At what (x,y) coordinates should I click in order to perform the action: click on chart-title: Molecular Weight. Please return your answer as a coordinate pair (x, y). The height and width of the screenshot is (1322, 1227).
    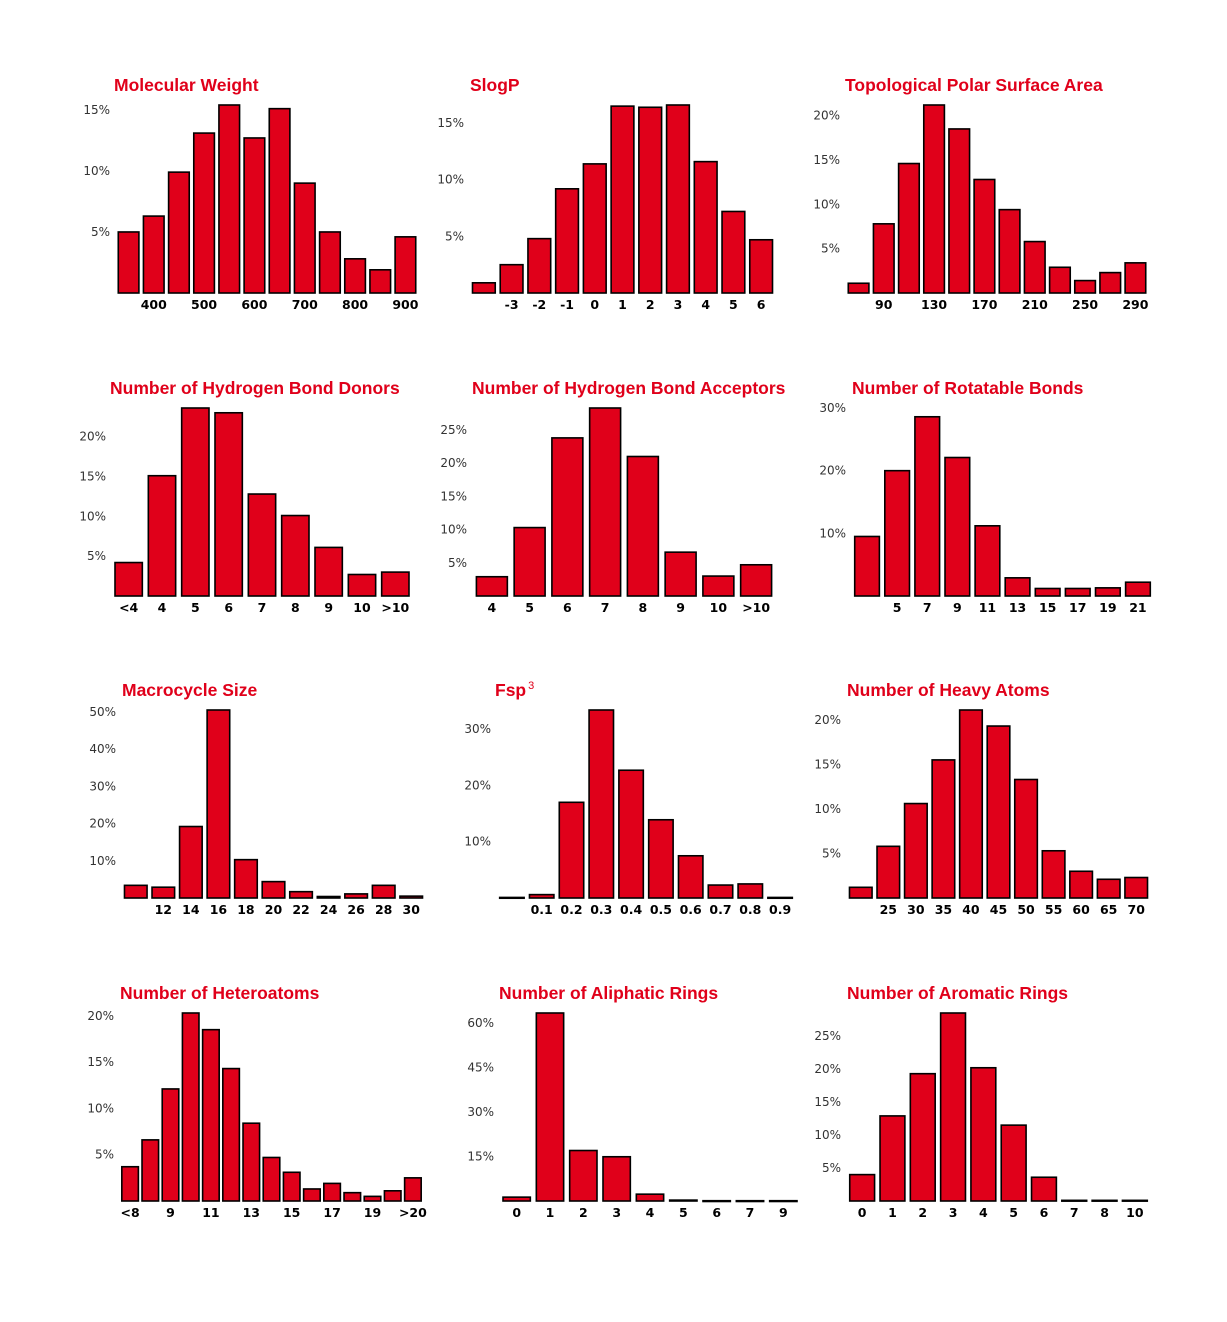
    Looking at the image, I should click on (186, 85).